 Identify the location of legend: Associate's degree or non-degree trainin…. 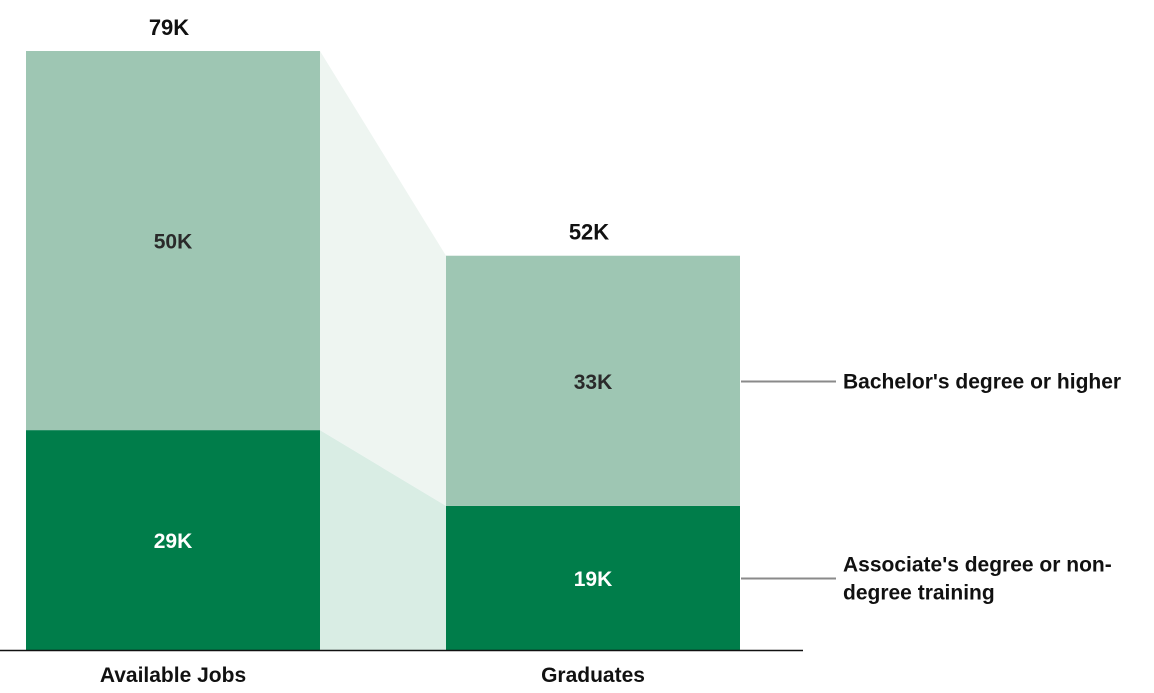
(931, 488).